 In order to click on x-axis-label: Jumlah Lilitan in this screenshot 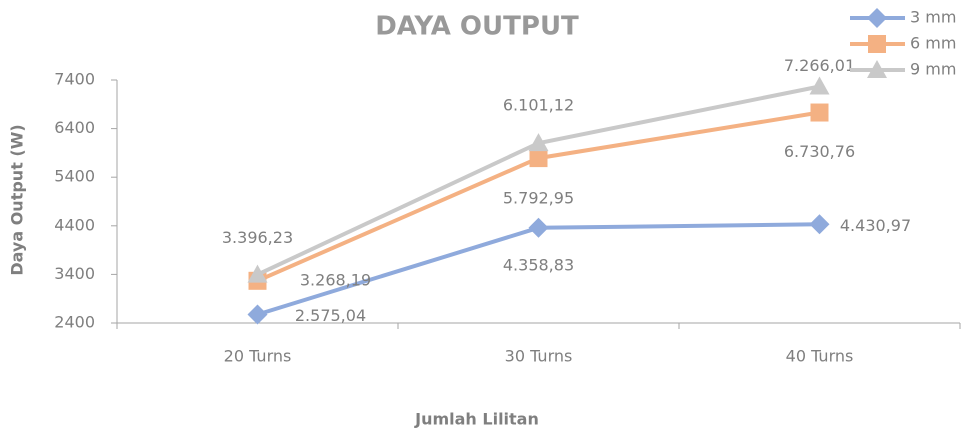, I will do `click(476, 419)`.